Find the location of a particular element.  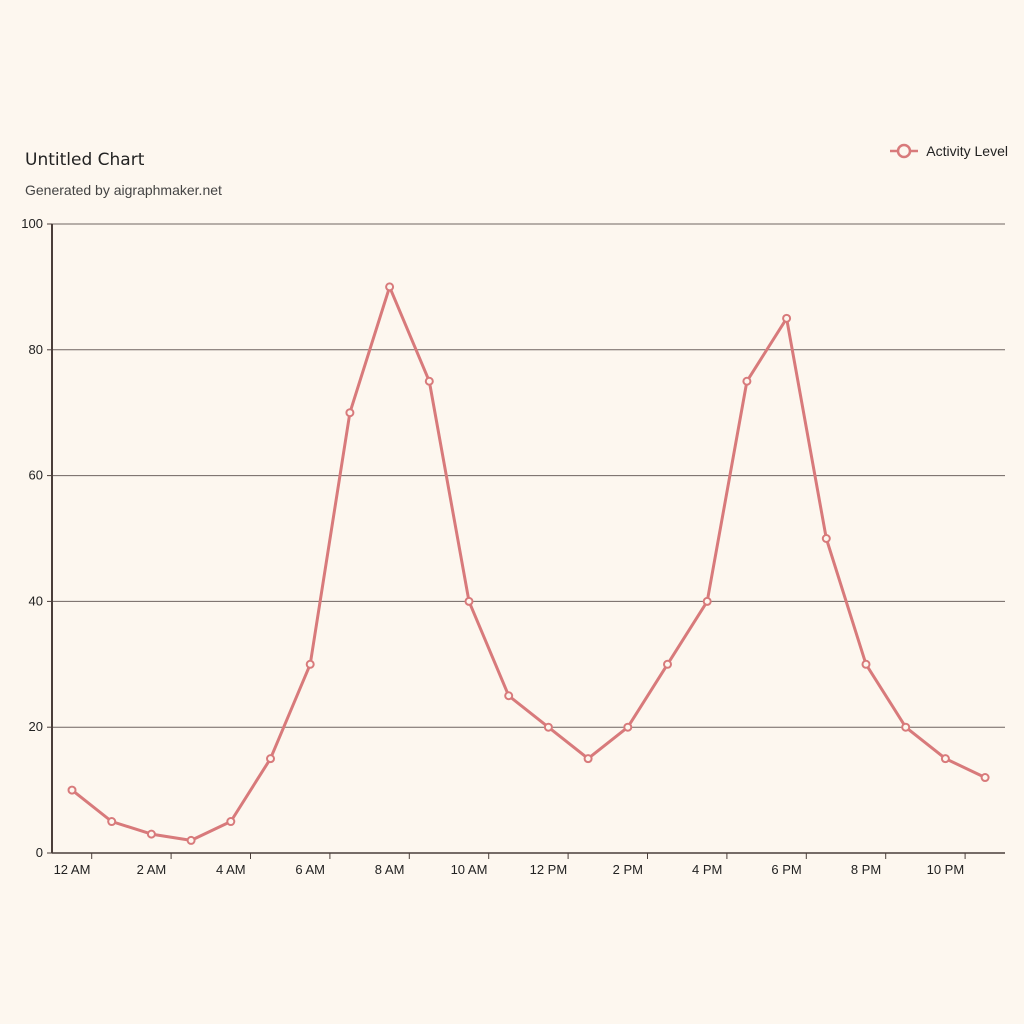

chart-subtitle: Generated by aigraphmaker.net is located at coordinates (123, 190).